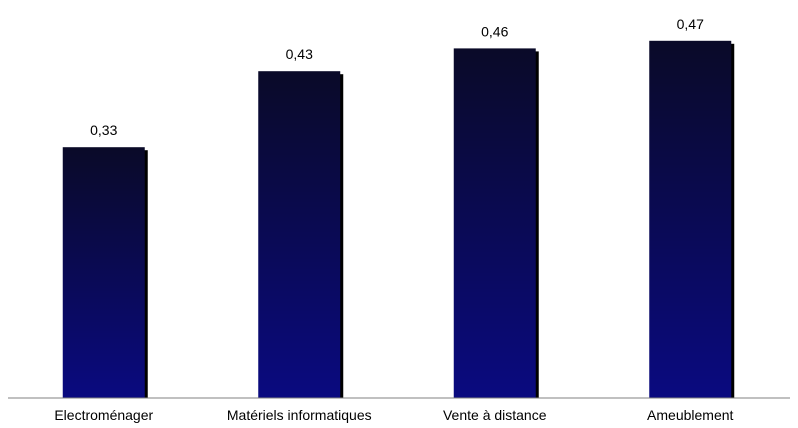  What do you see at coordinates (103, 130) in the screenshot?
I see `data-label: 0,33` at bounding box center [103, 130].